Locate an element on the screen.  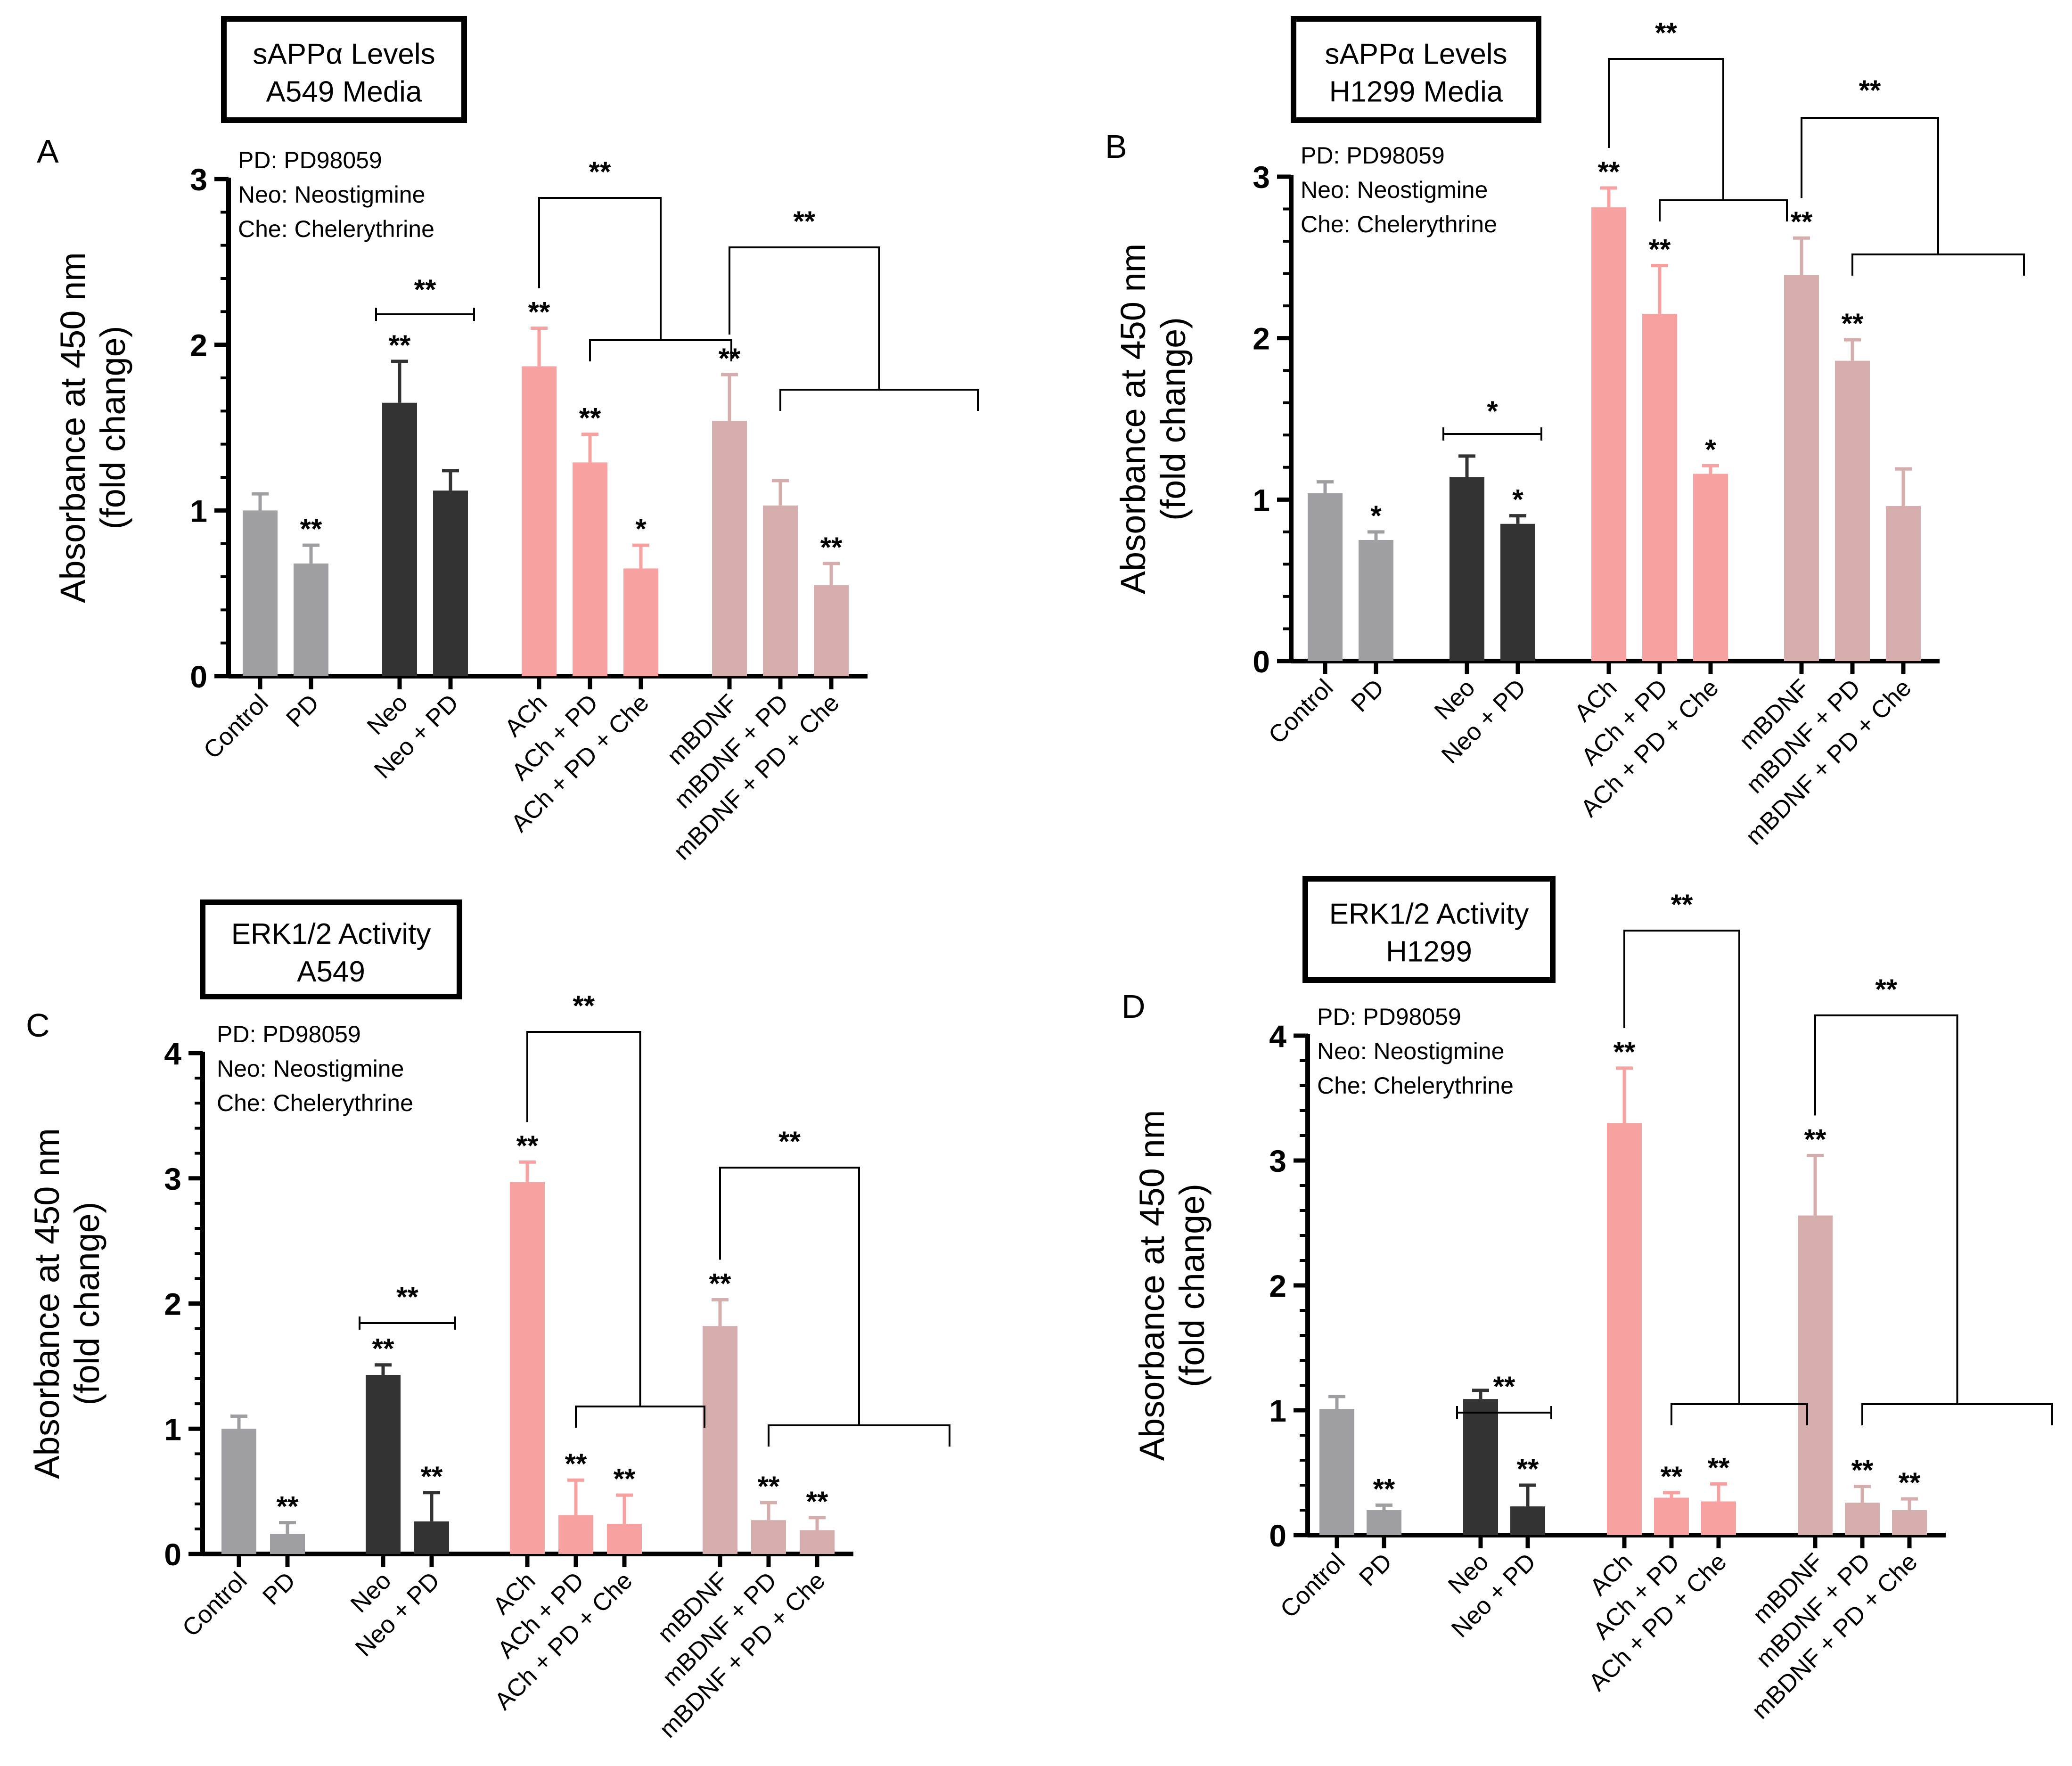
panel-letter: A is located at coordinates (48, 151).